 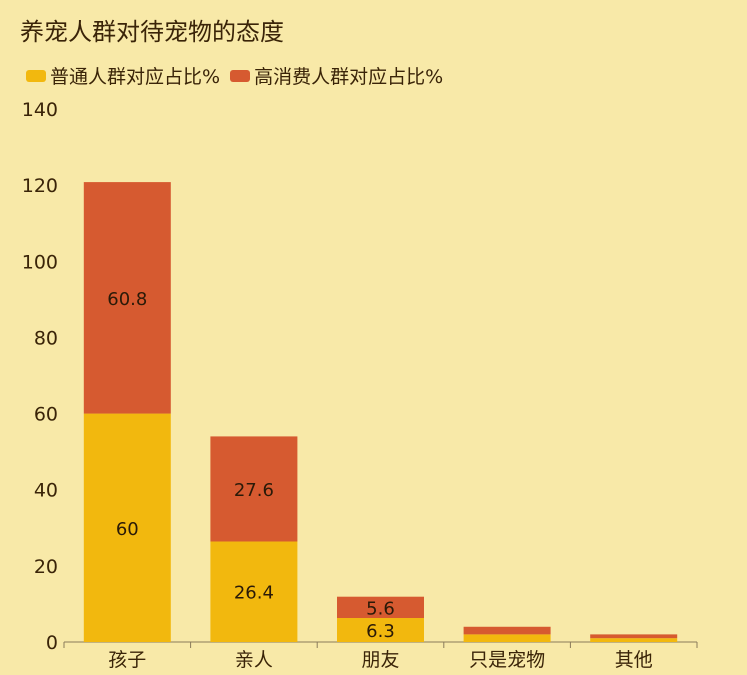 I want to click on y-tick-label: 100, so click(x=40, y=262).